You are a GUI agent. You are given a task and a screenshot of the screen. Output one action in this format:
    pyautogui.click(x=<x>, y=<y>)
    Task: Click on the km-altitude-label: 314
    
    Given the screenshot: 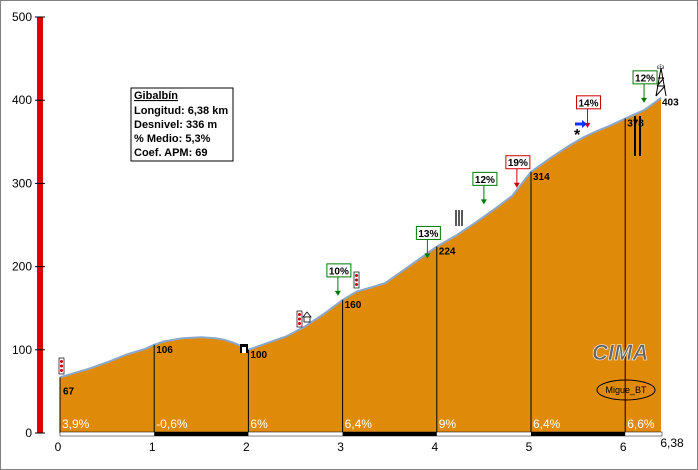 What is the action you would take?
    pyautogui.click(x=541, y=177)
    